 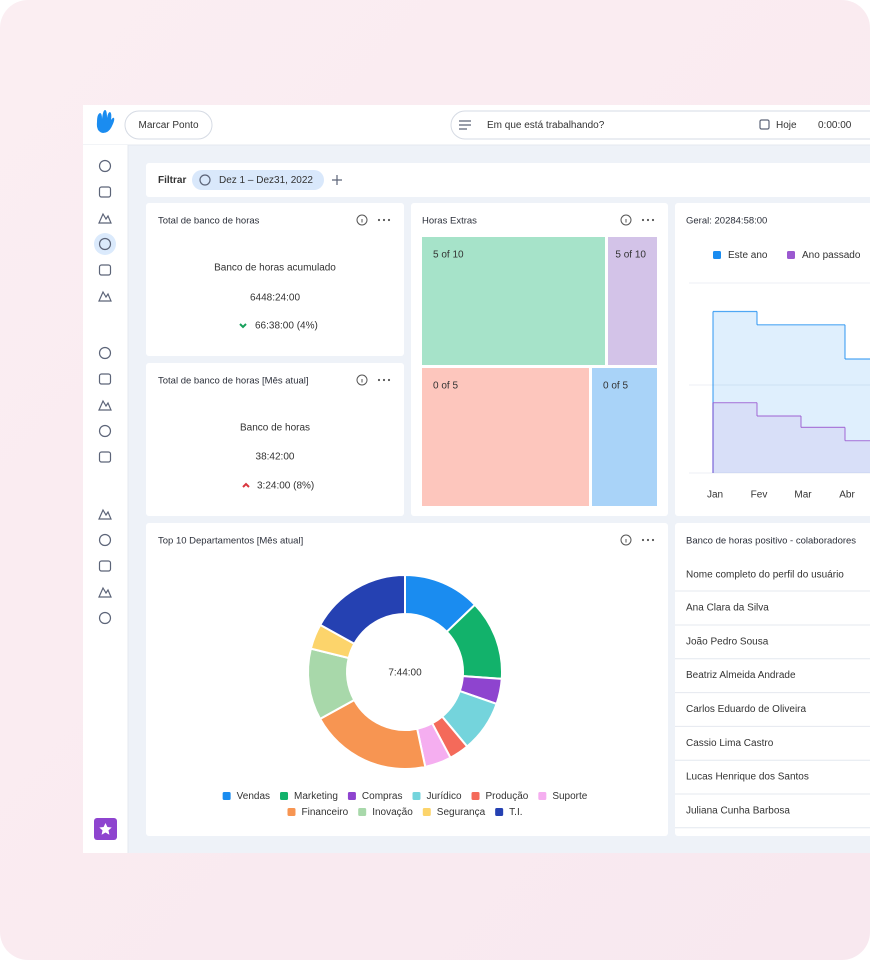 I want to click on date-range, so click(x=258, y=180).